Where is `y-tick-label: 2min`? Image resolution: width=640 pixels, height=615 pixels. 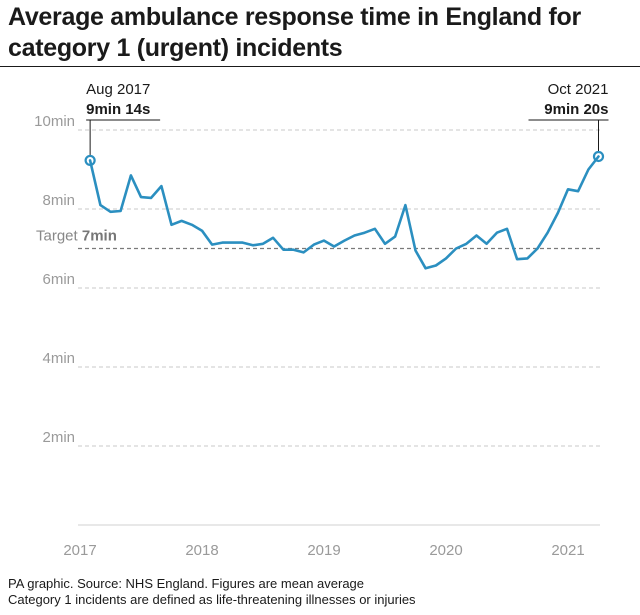
y-tick-label: 2min is located at coordinates (58, 437).